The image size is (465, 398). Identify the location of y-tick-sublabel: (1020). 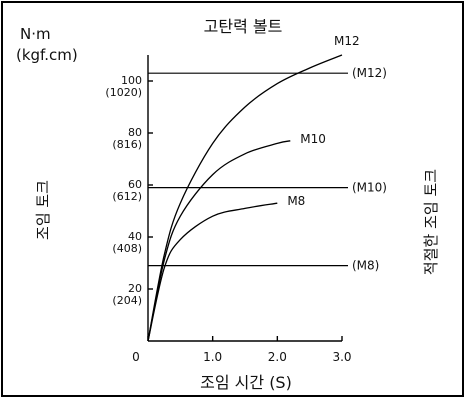
(123, 92).